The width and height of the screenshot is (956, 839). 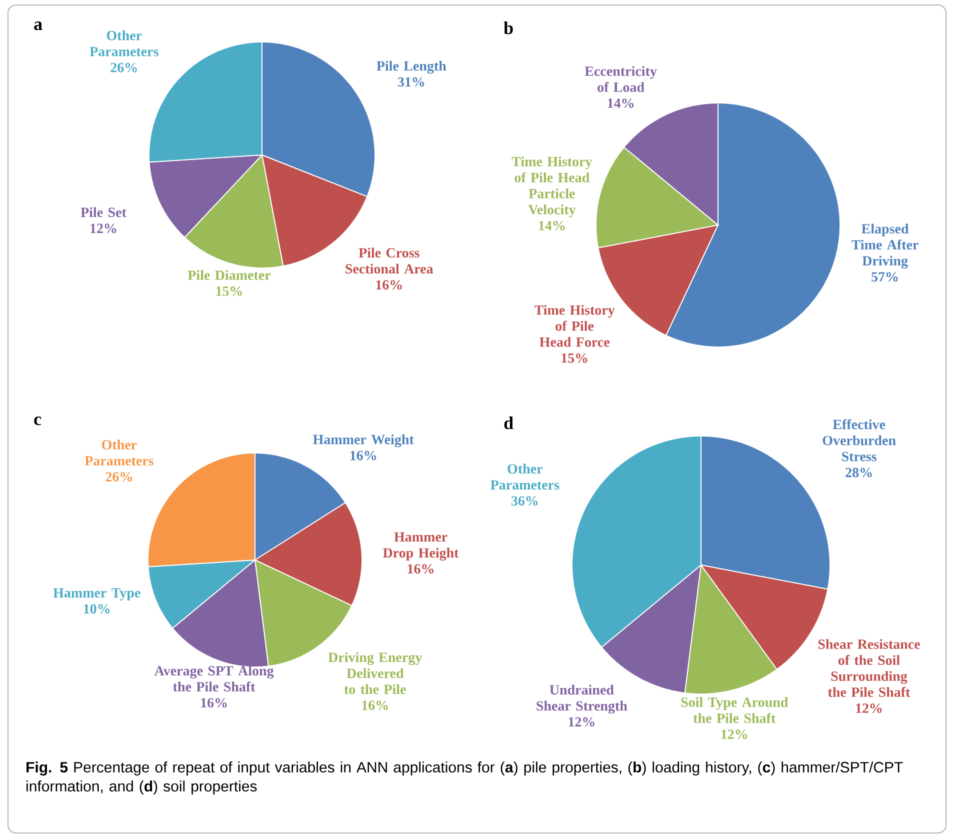 What do you see at coordinates (620, 79) in the screenshot?
I see `slice-label: Eccentricity of Load` at bounding box center [620, 79].